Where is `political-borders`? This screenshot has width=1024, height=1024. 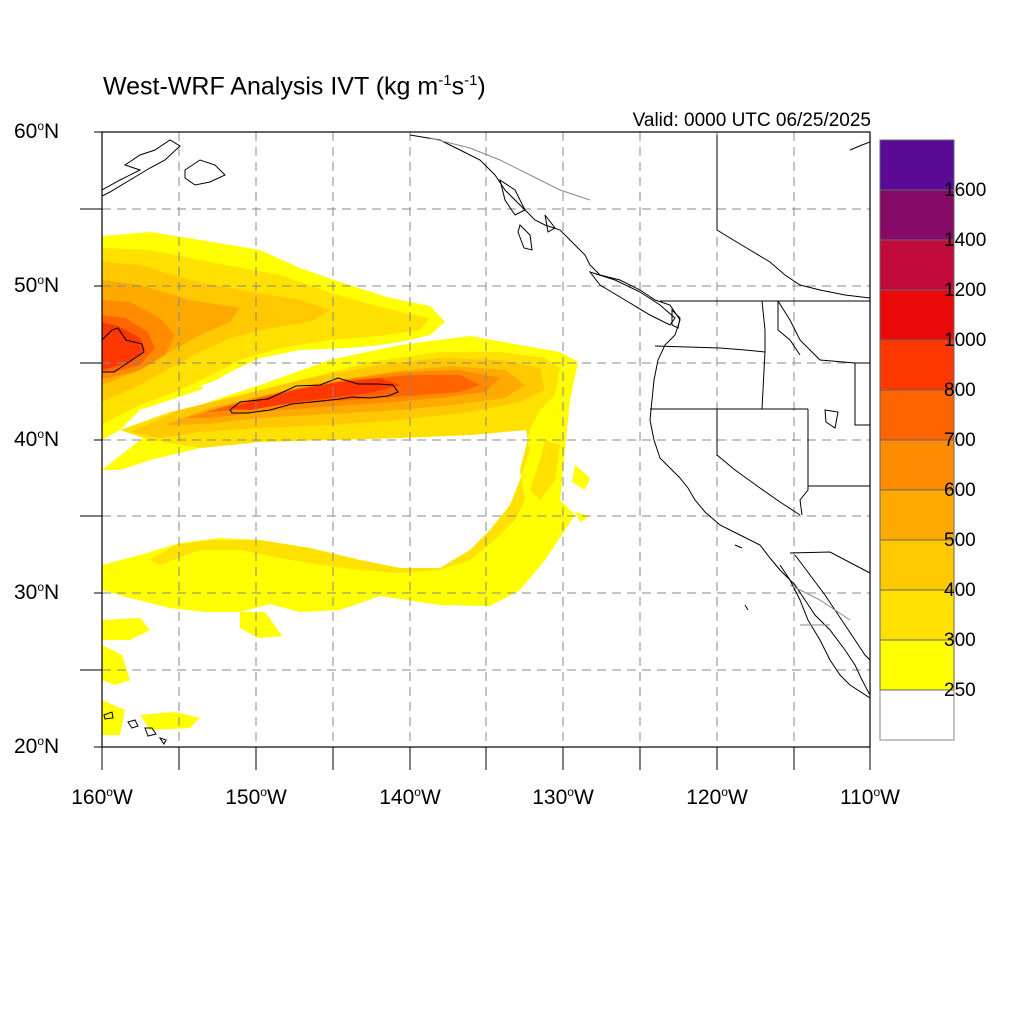 political-borders is located at coordinates (760, 437).